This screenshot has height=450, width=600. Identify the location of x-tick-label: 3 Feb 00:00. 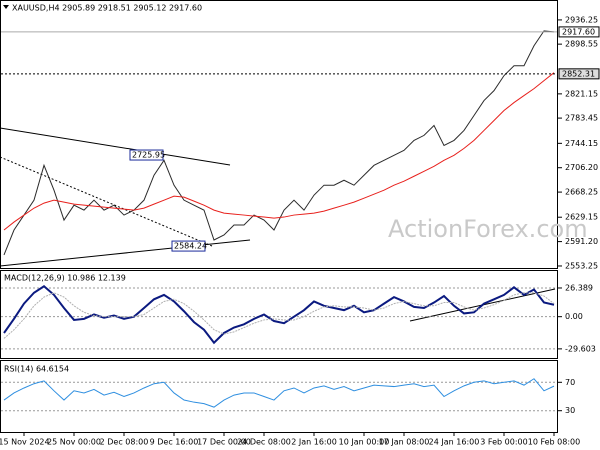
(503, 442).